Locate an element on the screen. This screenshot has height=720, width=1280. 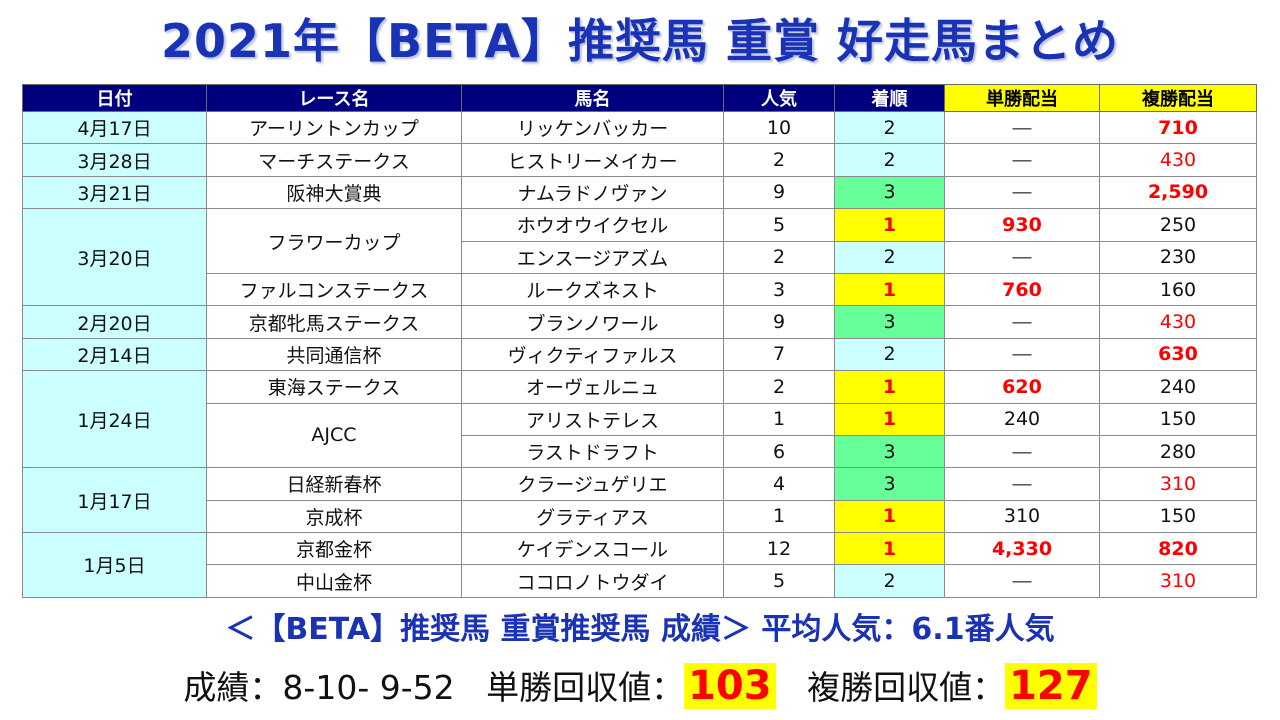
horse-cell: ヒストリーメイカー is located at coordinates (592, 160).